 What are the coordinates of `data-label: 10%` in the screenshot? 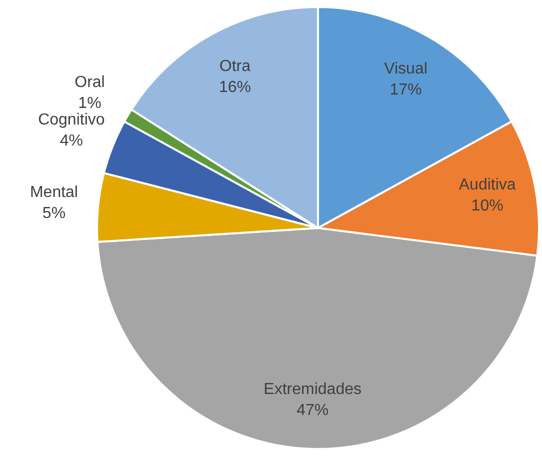 It's located at (487, 206).